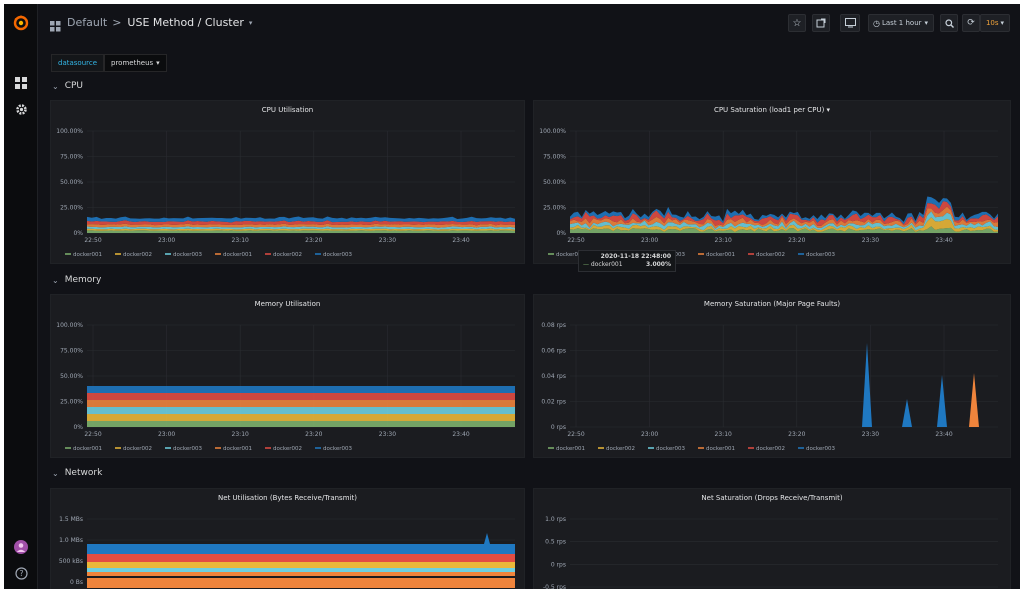 The width and height of the screenshot is (1024, 593). Describe the element at coordinates (21, 83) in the screenshot. I see `dashboards-grid-icon` at that location.